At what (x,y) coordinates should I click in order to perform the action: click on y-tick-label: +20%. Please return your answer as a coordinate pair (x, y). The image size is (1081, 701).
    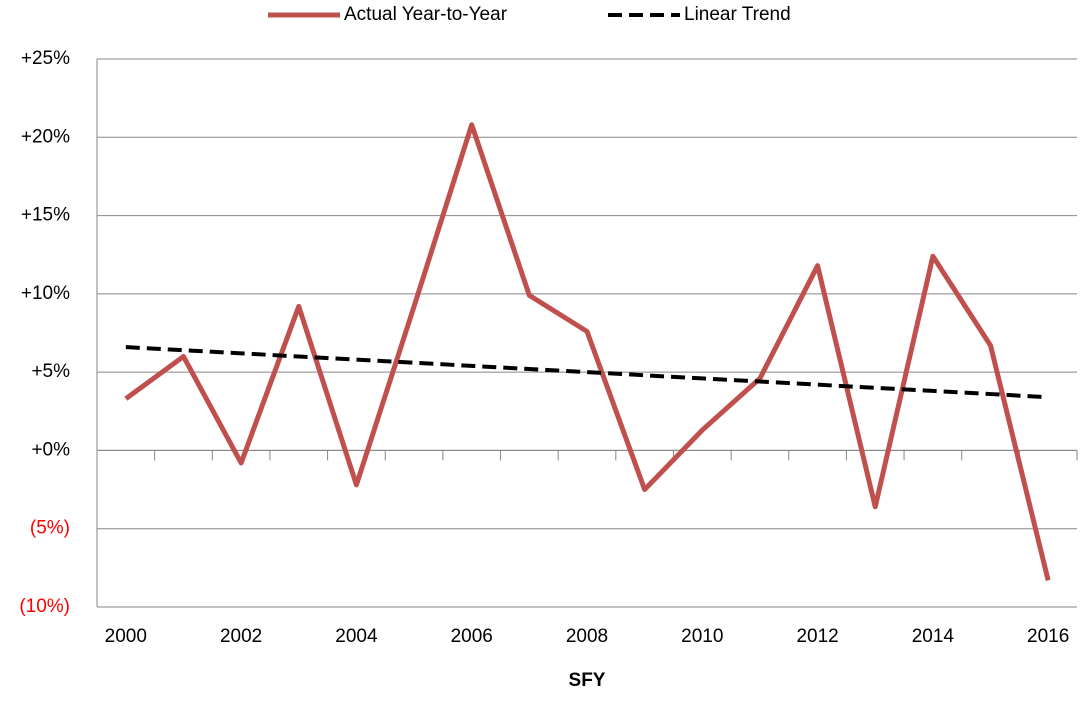
    Looking at the image, I should click on (45, 136).